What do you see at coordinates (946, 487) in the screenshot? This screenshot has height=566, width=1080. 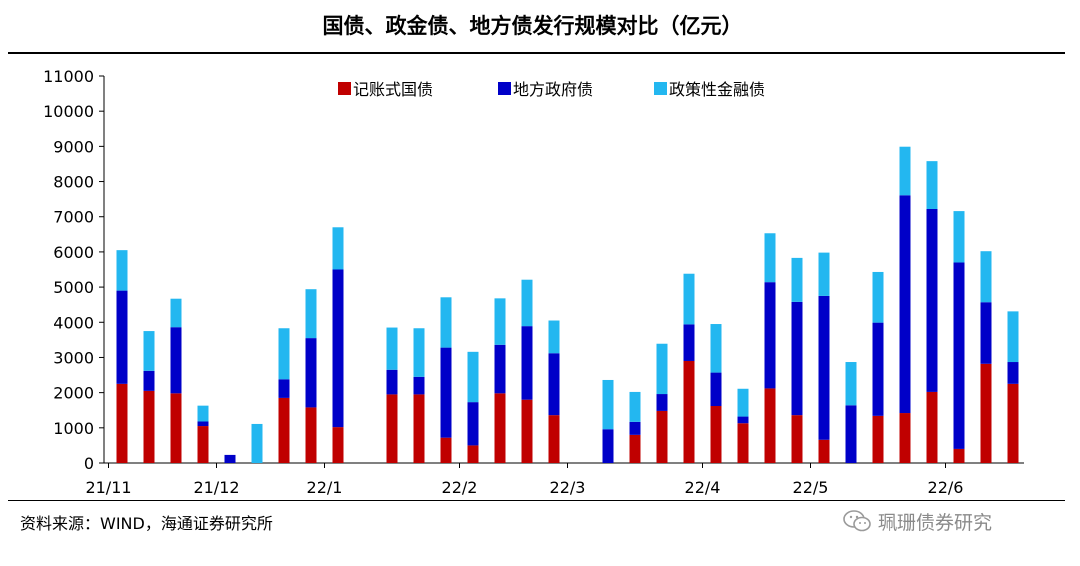 I see `x-tick-label: 22/6` at bounding box center [946, 487].